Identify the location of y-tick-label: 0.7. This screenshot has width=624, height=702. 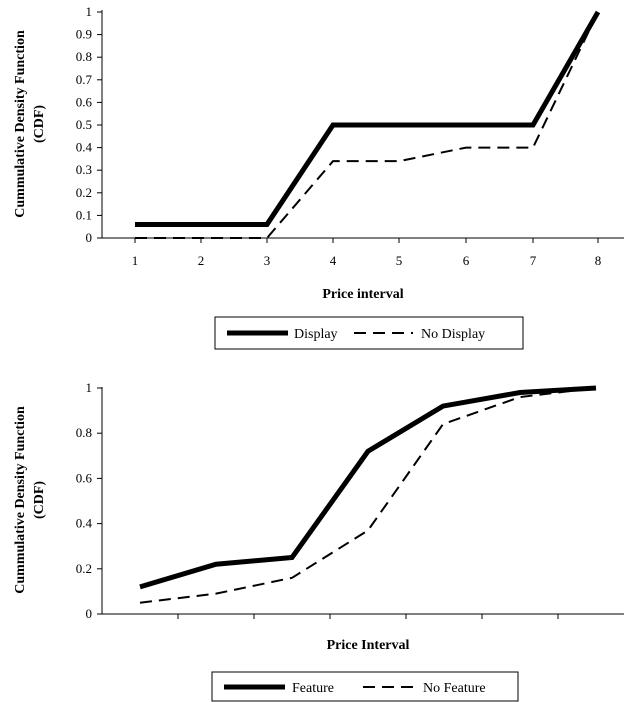
(84, 79).